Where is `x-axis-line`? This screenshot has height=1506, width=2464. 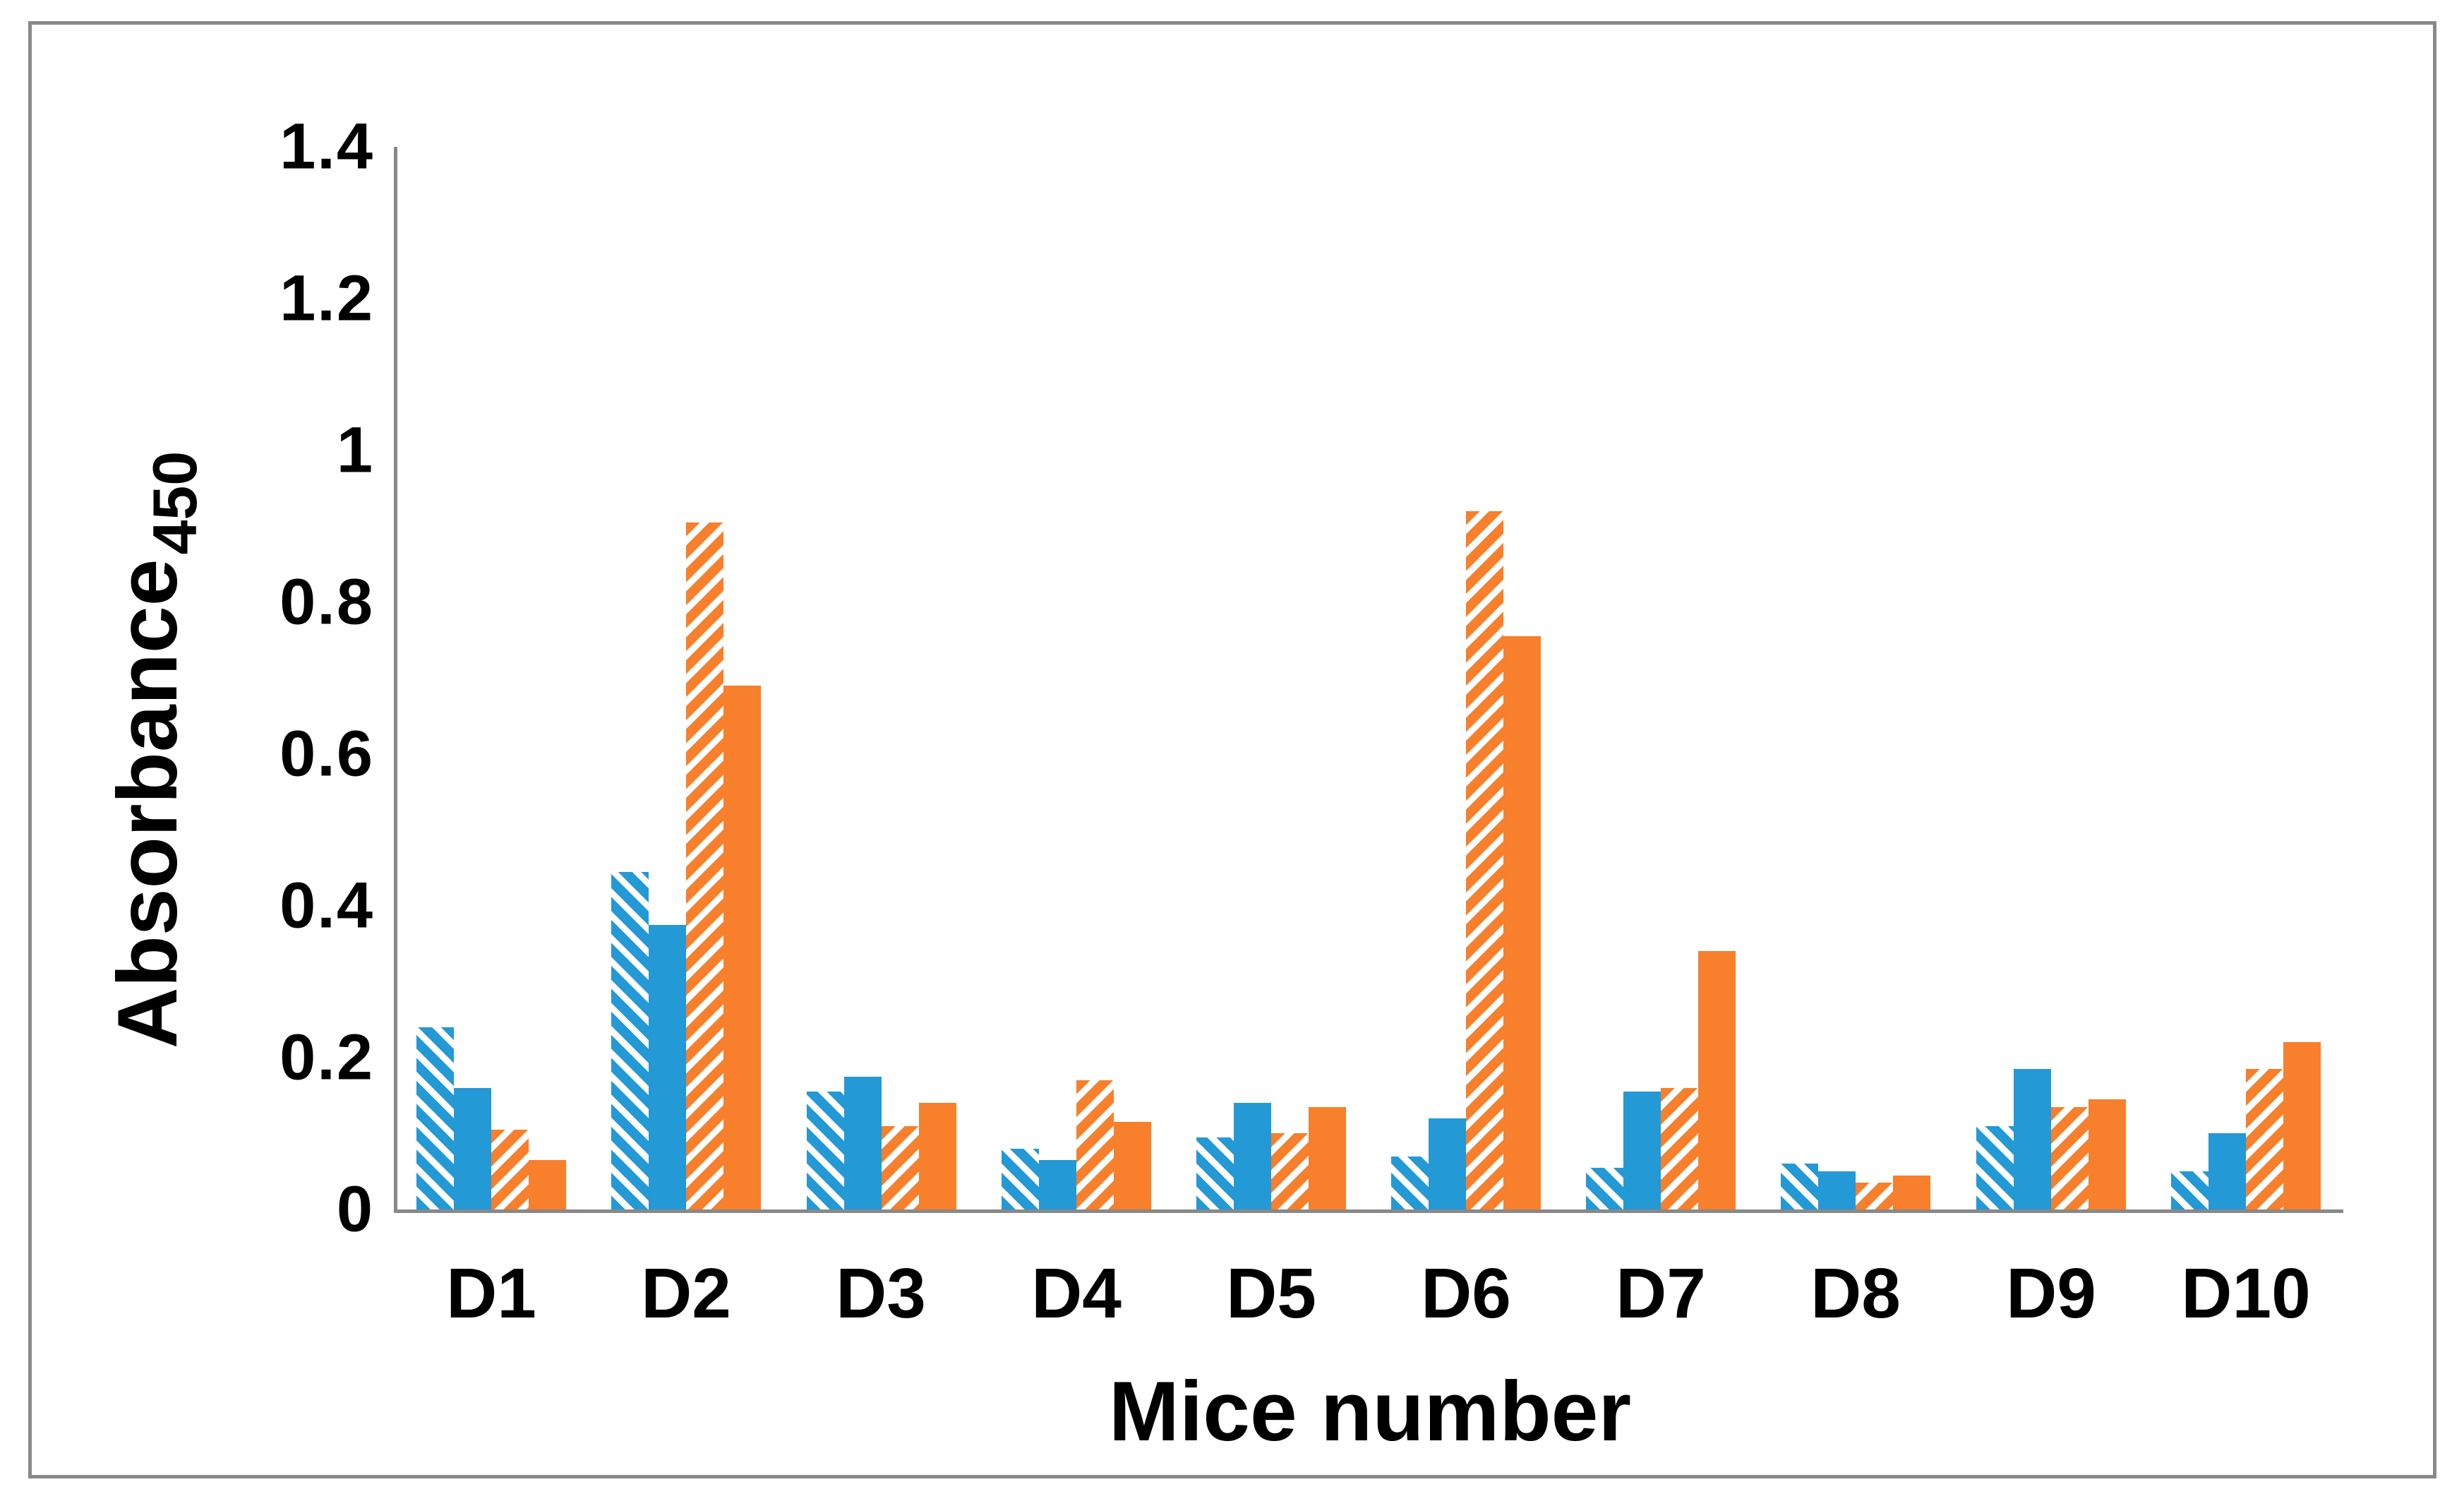 x-axis-line is located at coordinates (1368, 1211).